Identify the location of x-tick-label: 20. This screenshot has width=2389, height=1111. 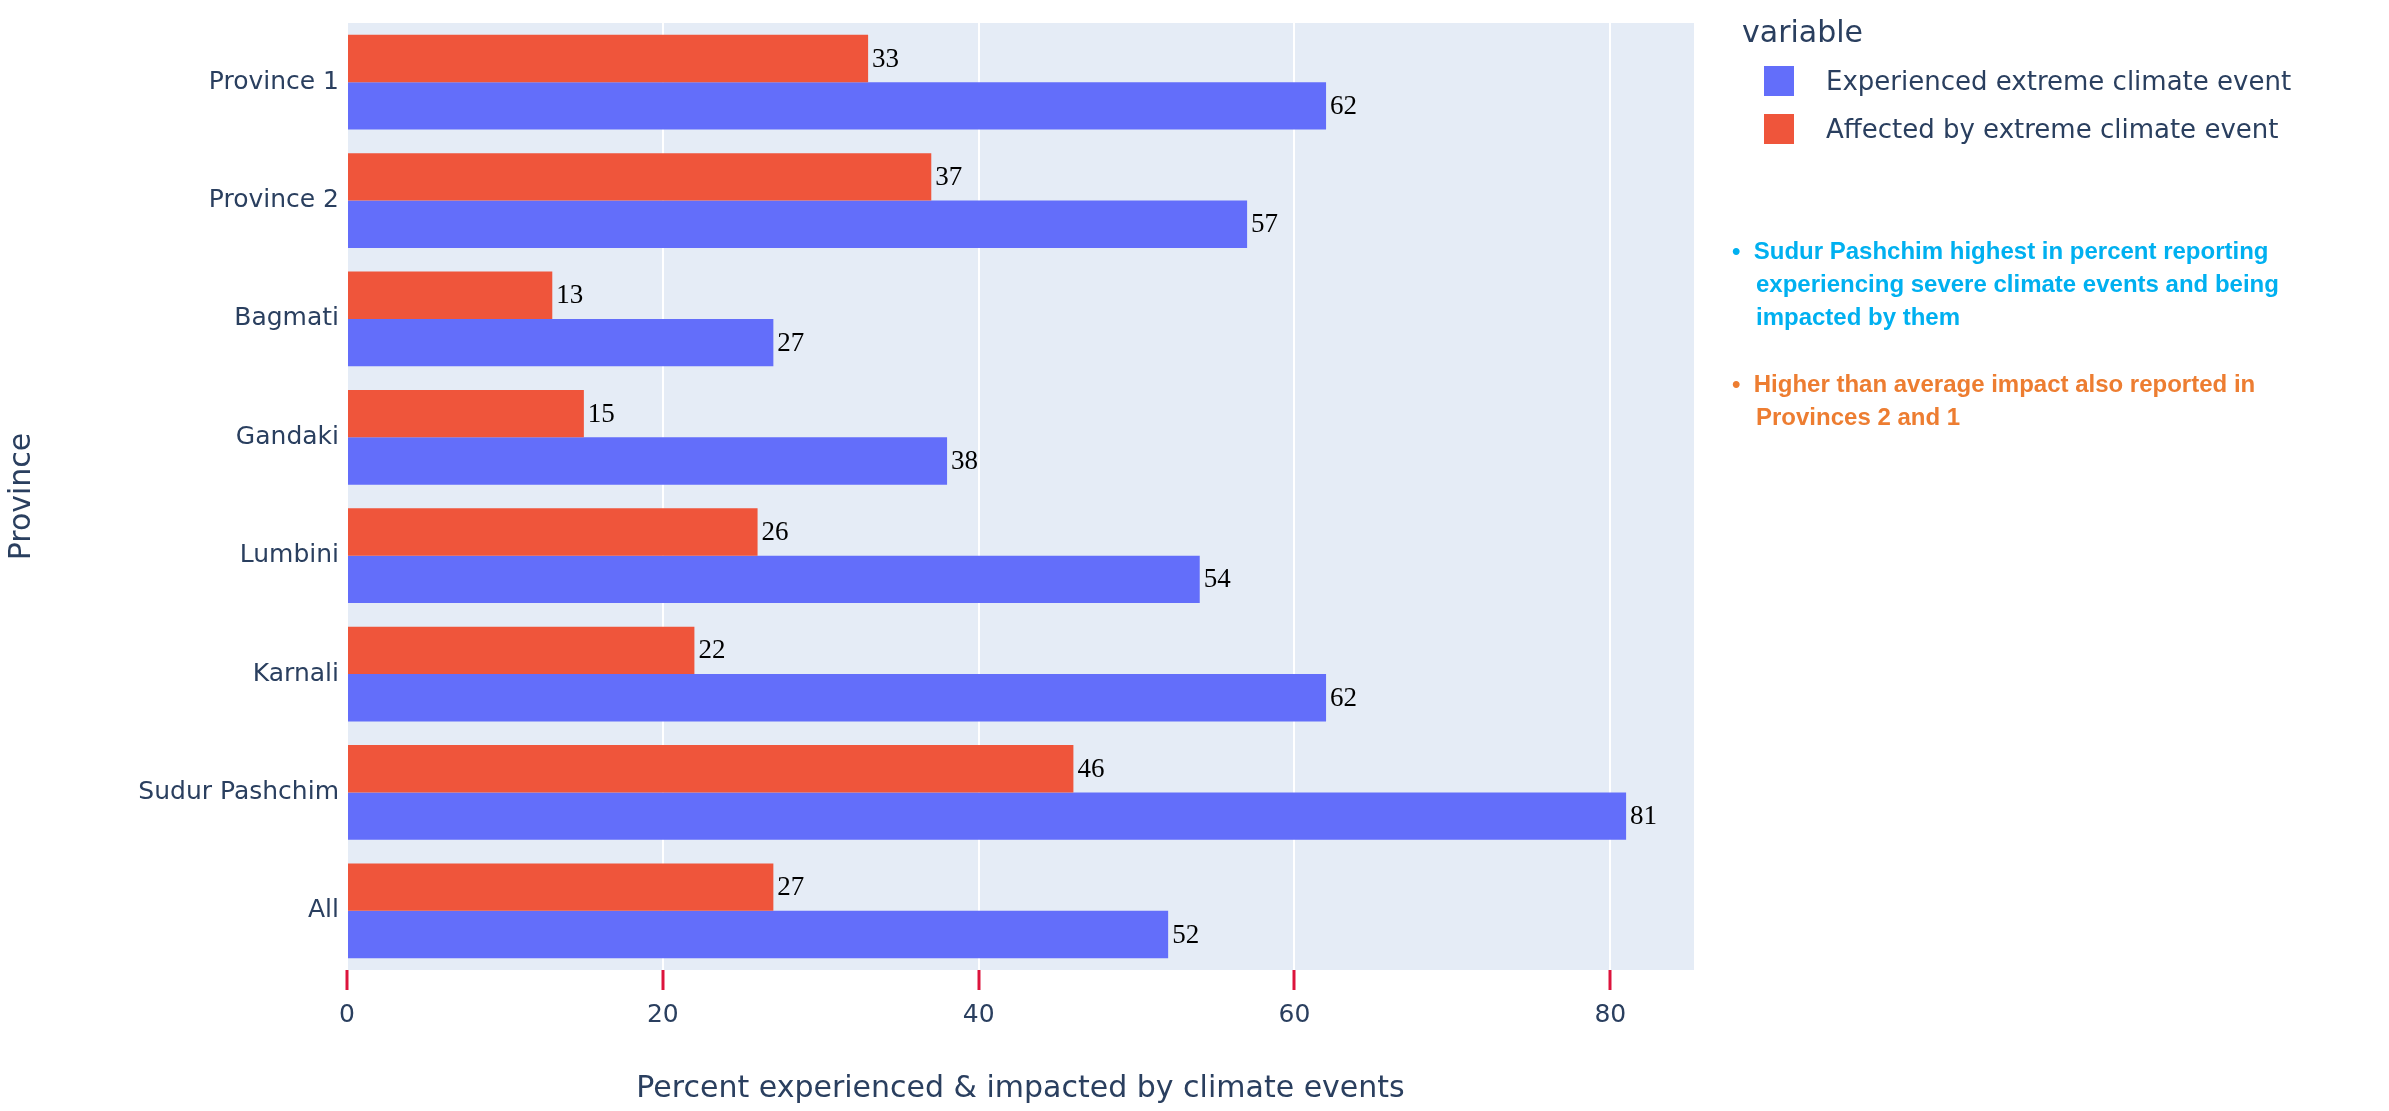
(662, 1013).